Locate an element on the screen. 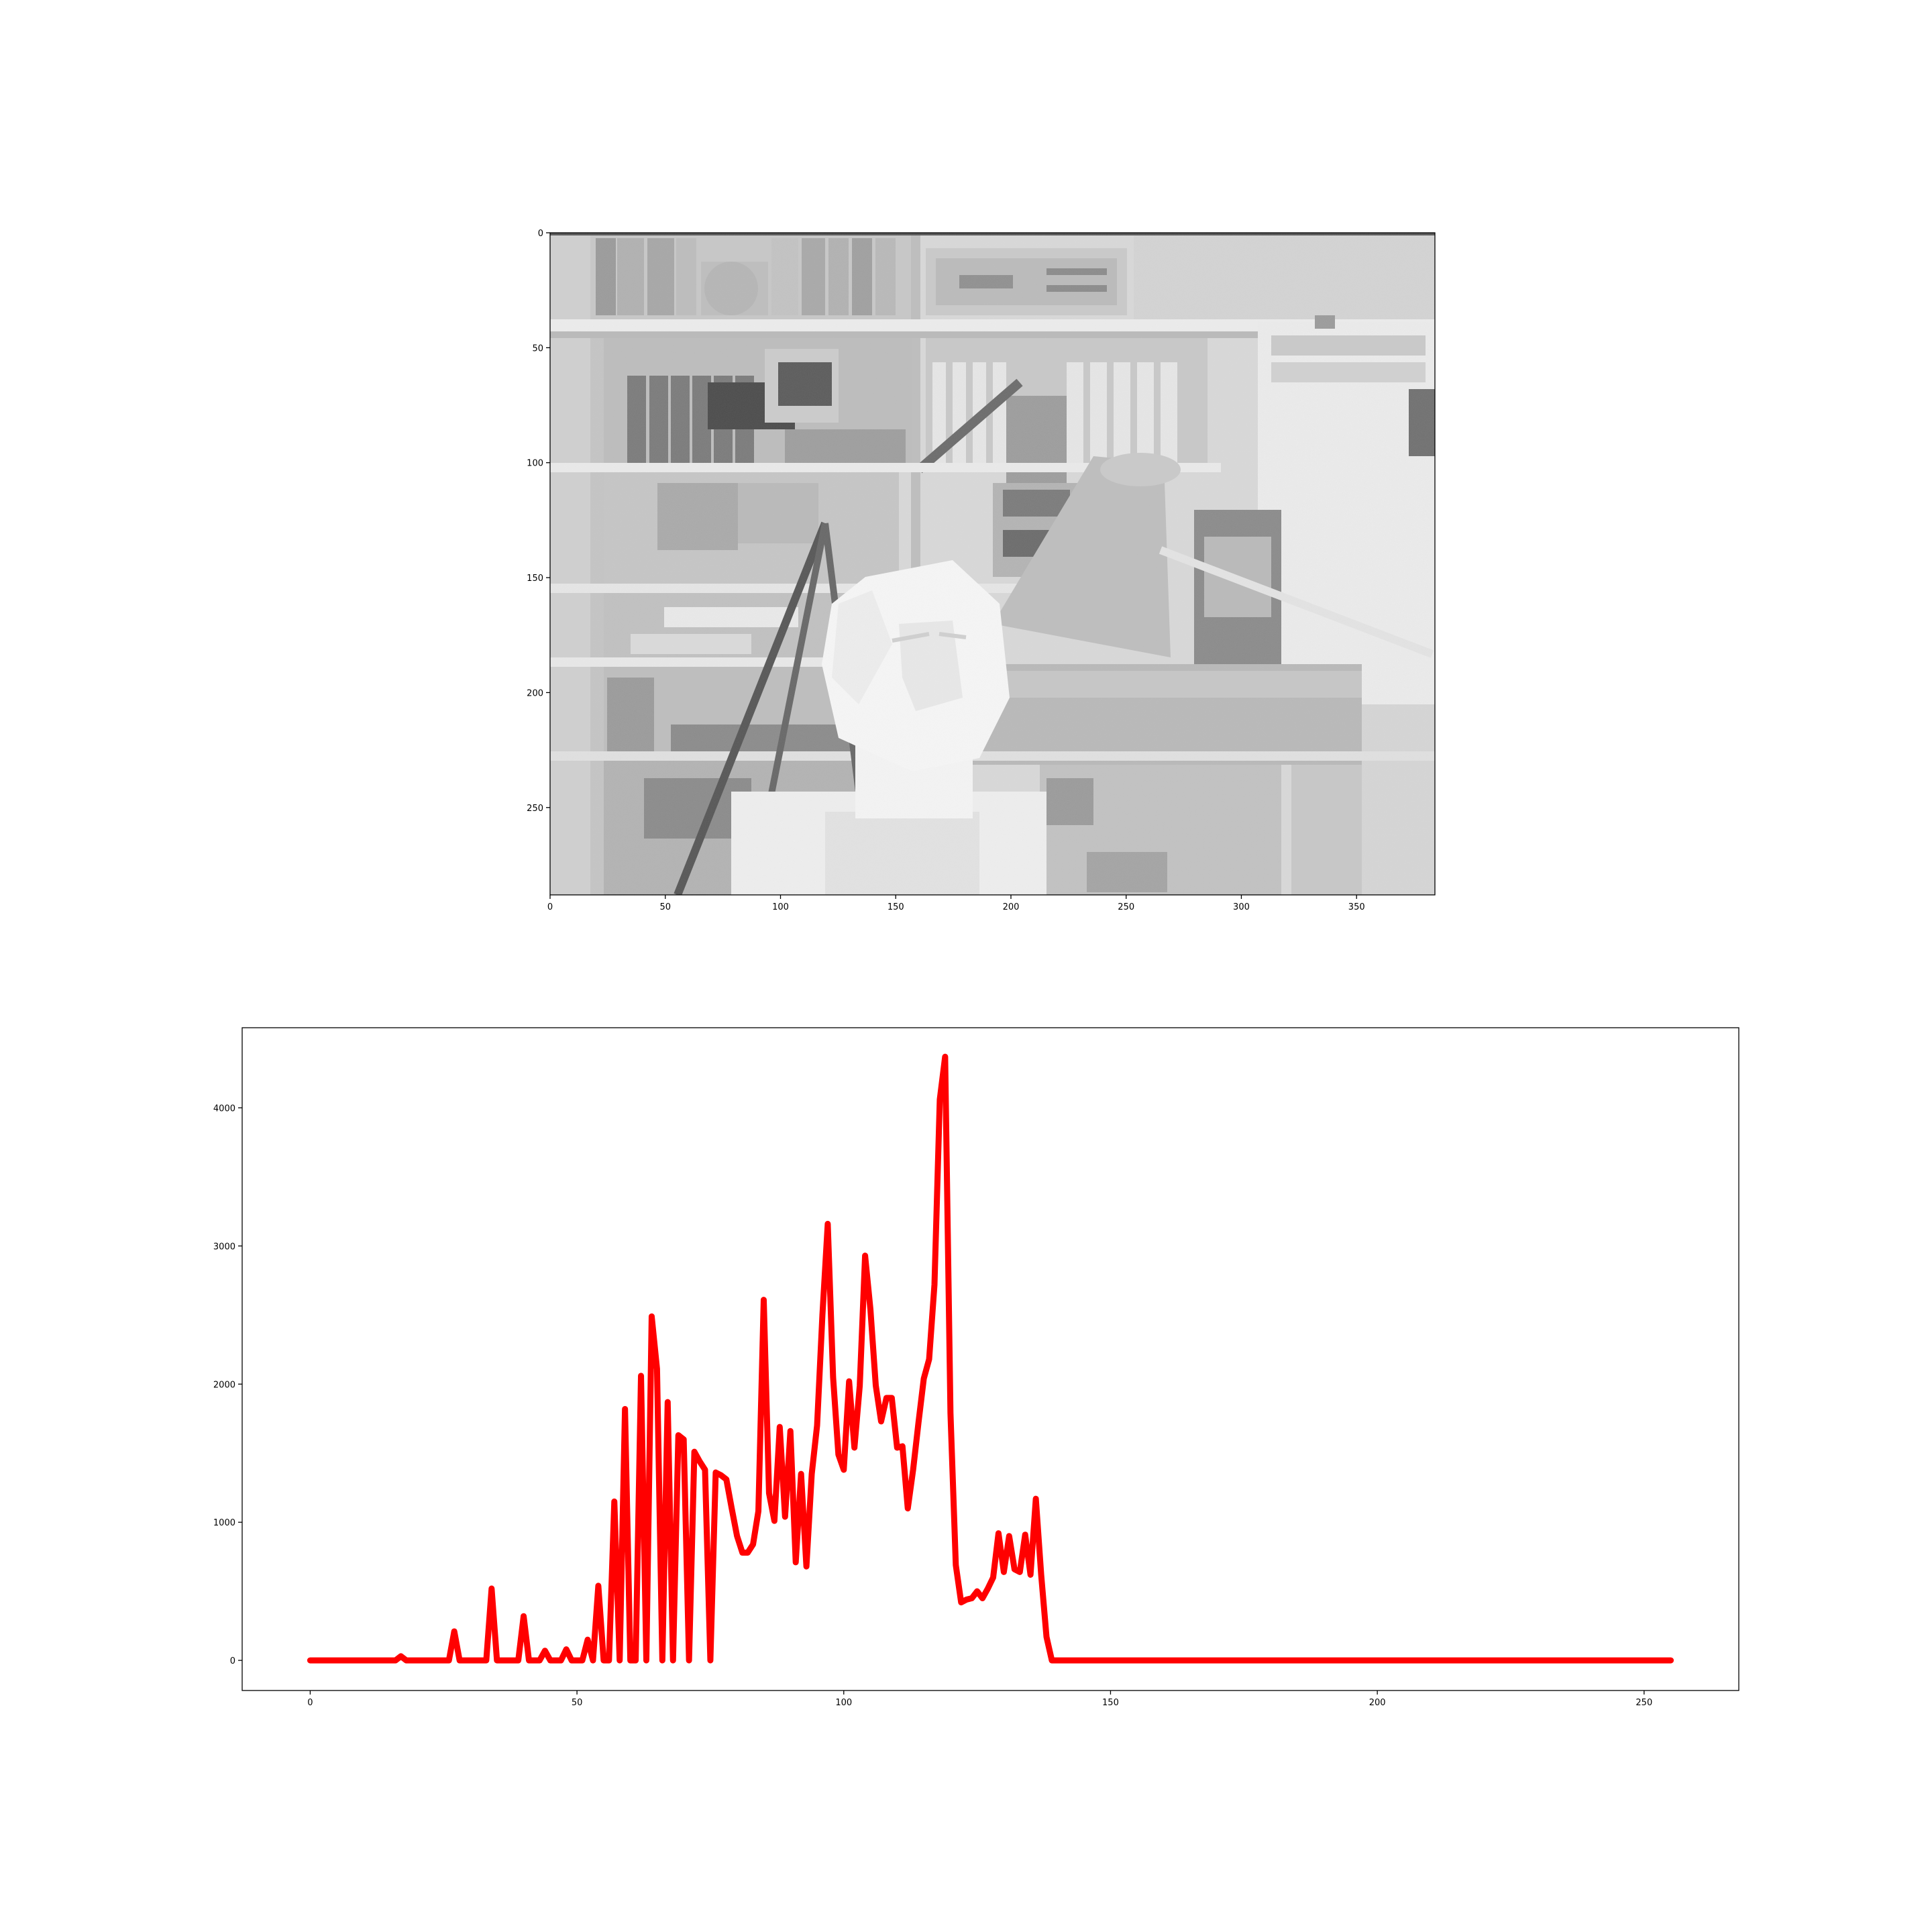 The width and height of the screenshot is (1932, 1932). plot-y-ticks: 0 1000 2000 3000 4000 is located at coordinates (227, 1385).